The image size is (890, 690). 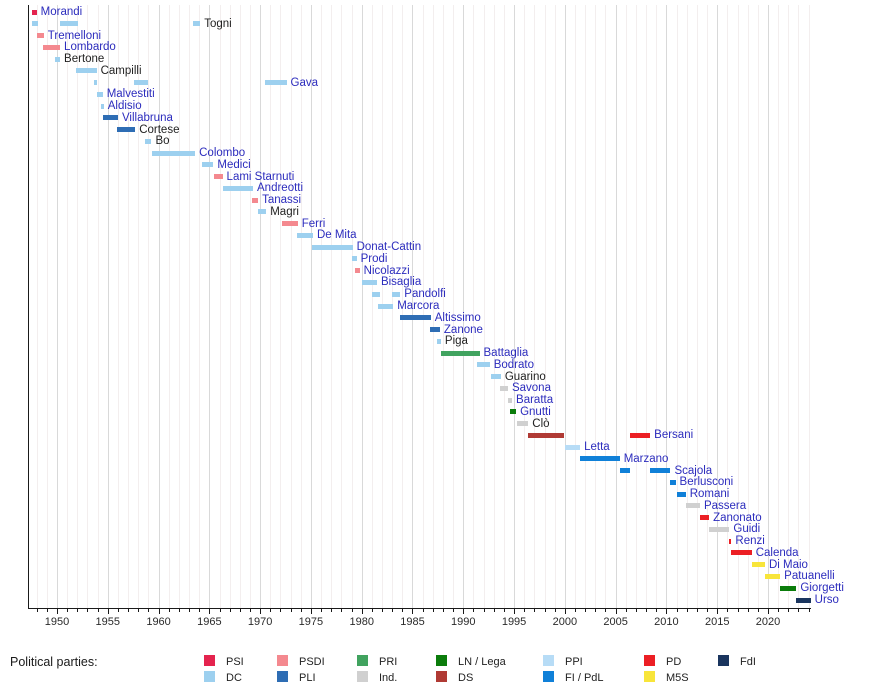 What do you see at coordinates (401, 282) in the screenshot?
I see `minister-label-bisaglia: Bisaglia` at bounding box center [401, 282].